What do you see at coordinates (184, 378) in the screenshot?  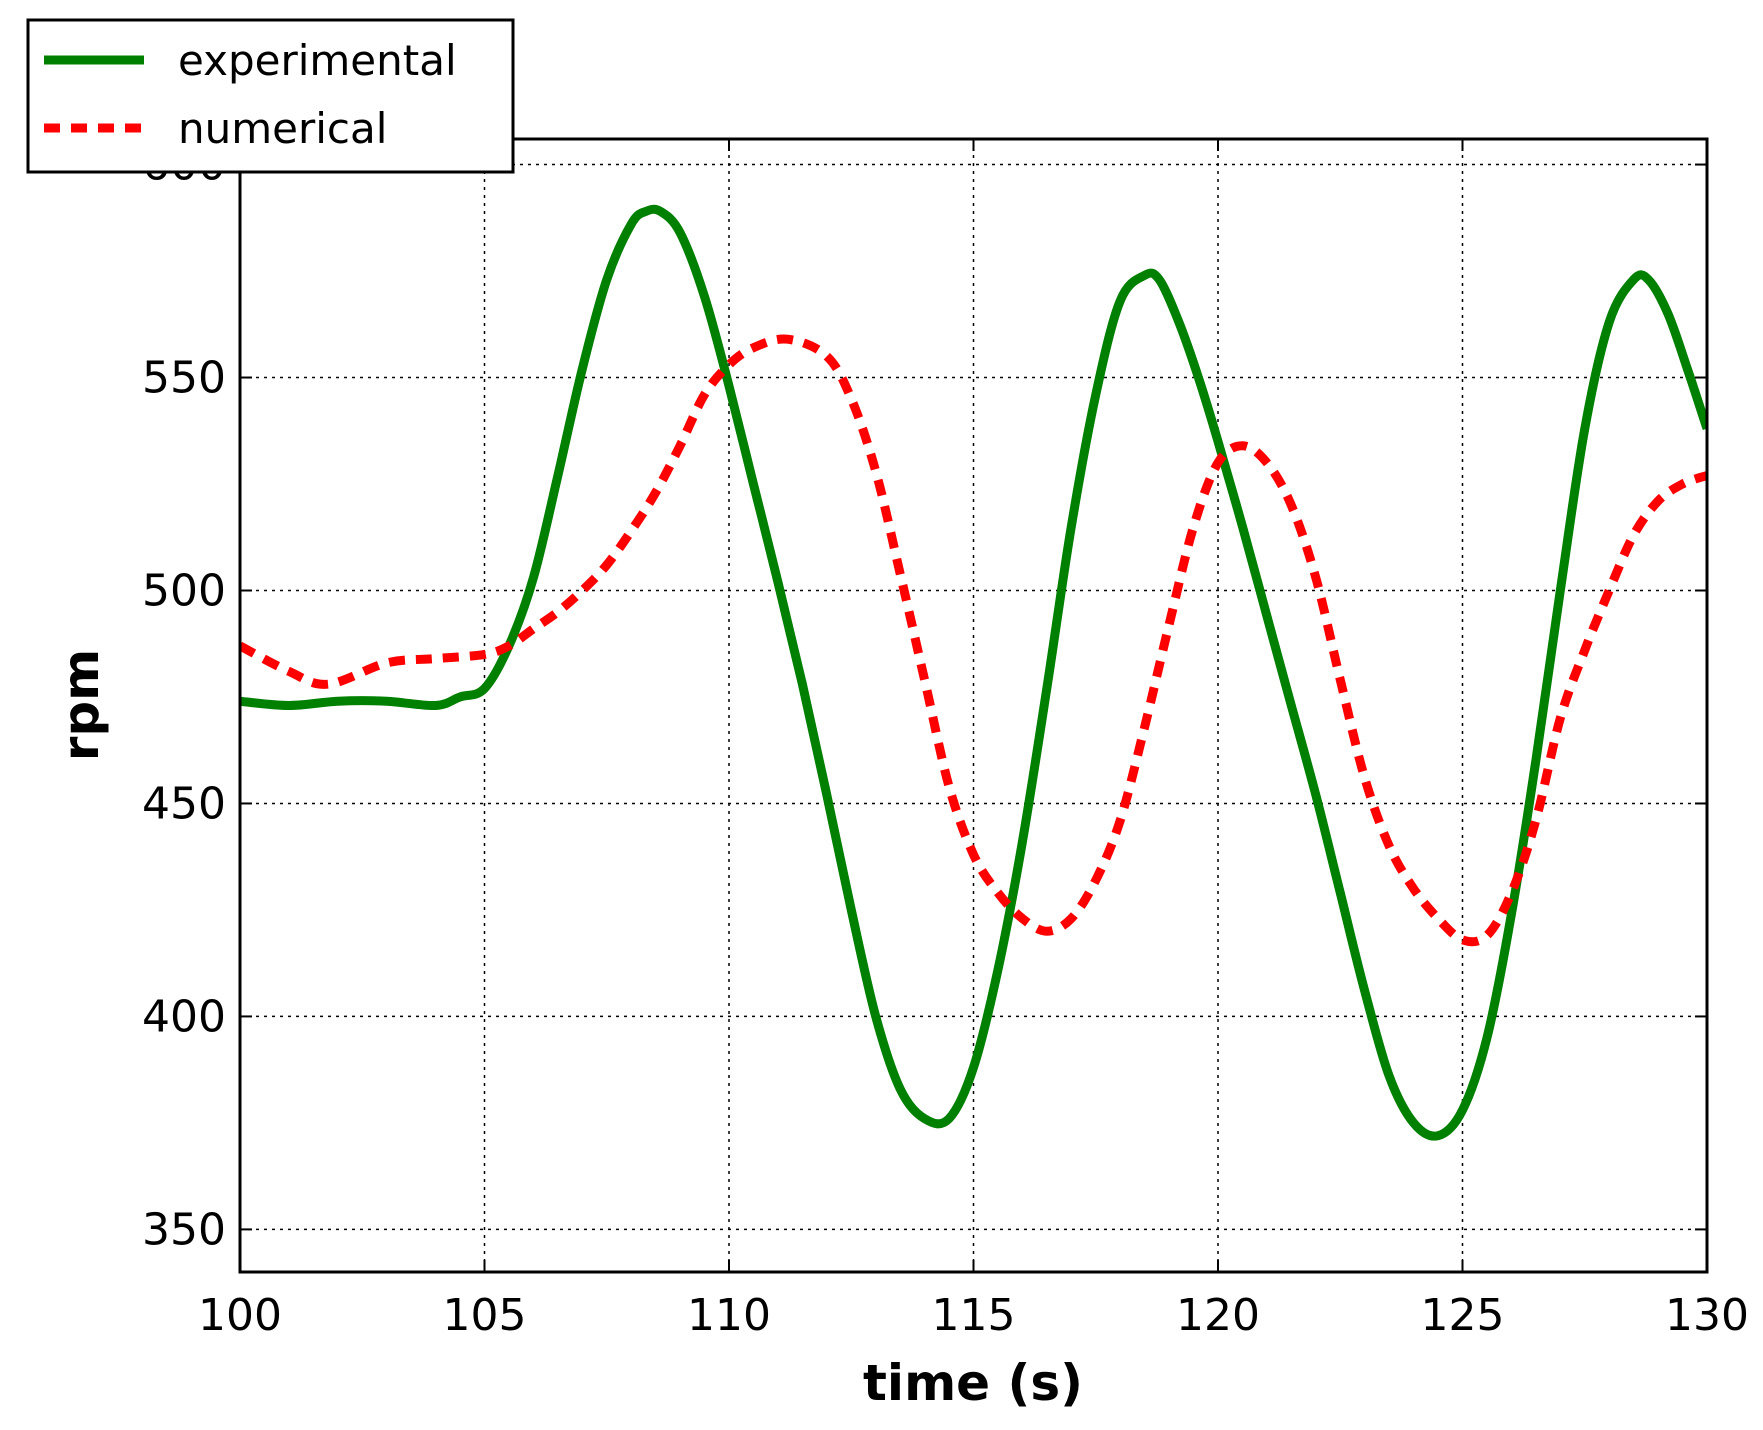 I see `y-tick-label-550: 550` at bounding box center [184, 378].